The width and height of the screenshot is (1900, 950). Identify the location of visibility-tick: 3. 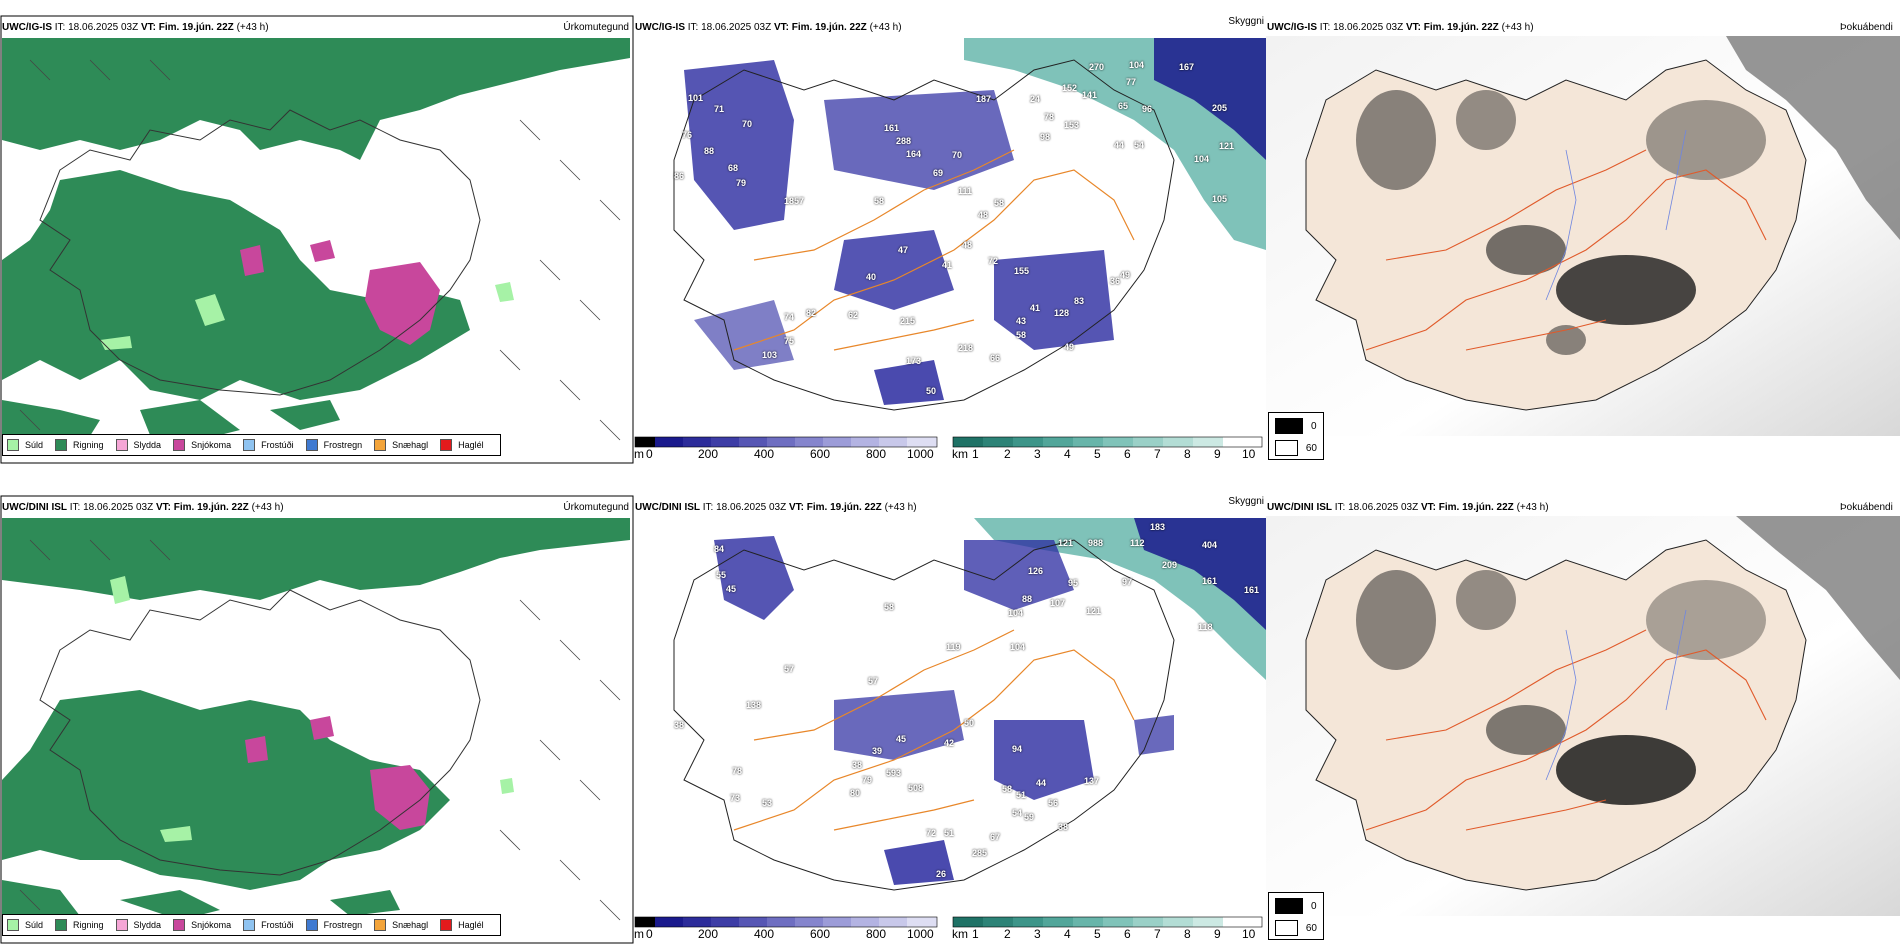
(1037, 934).